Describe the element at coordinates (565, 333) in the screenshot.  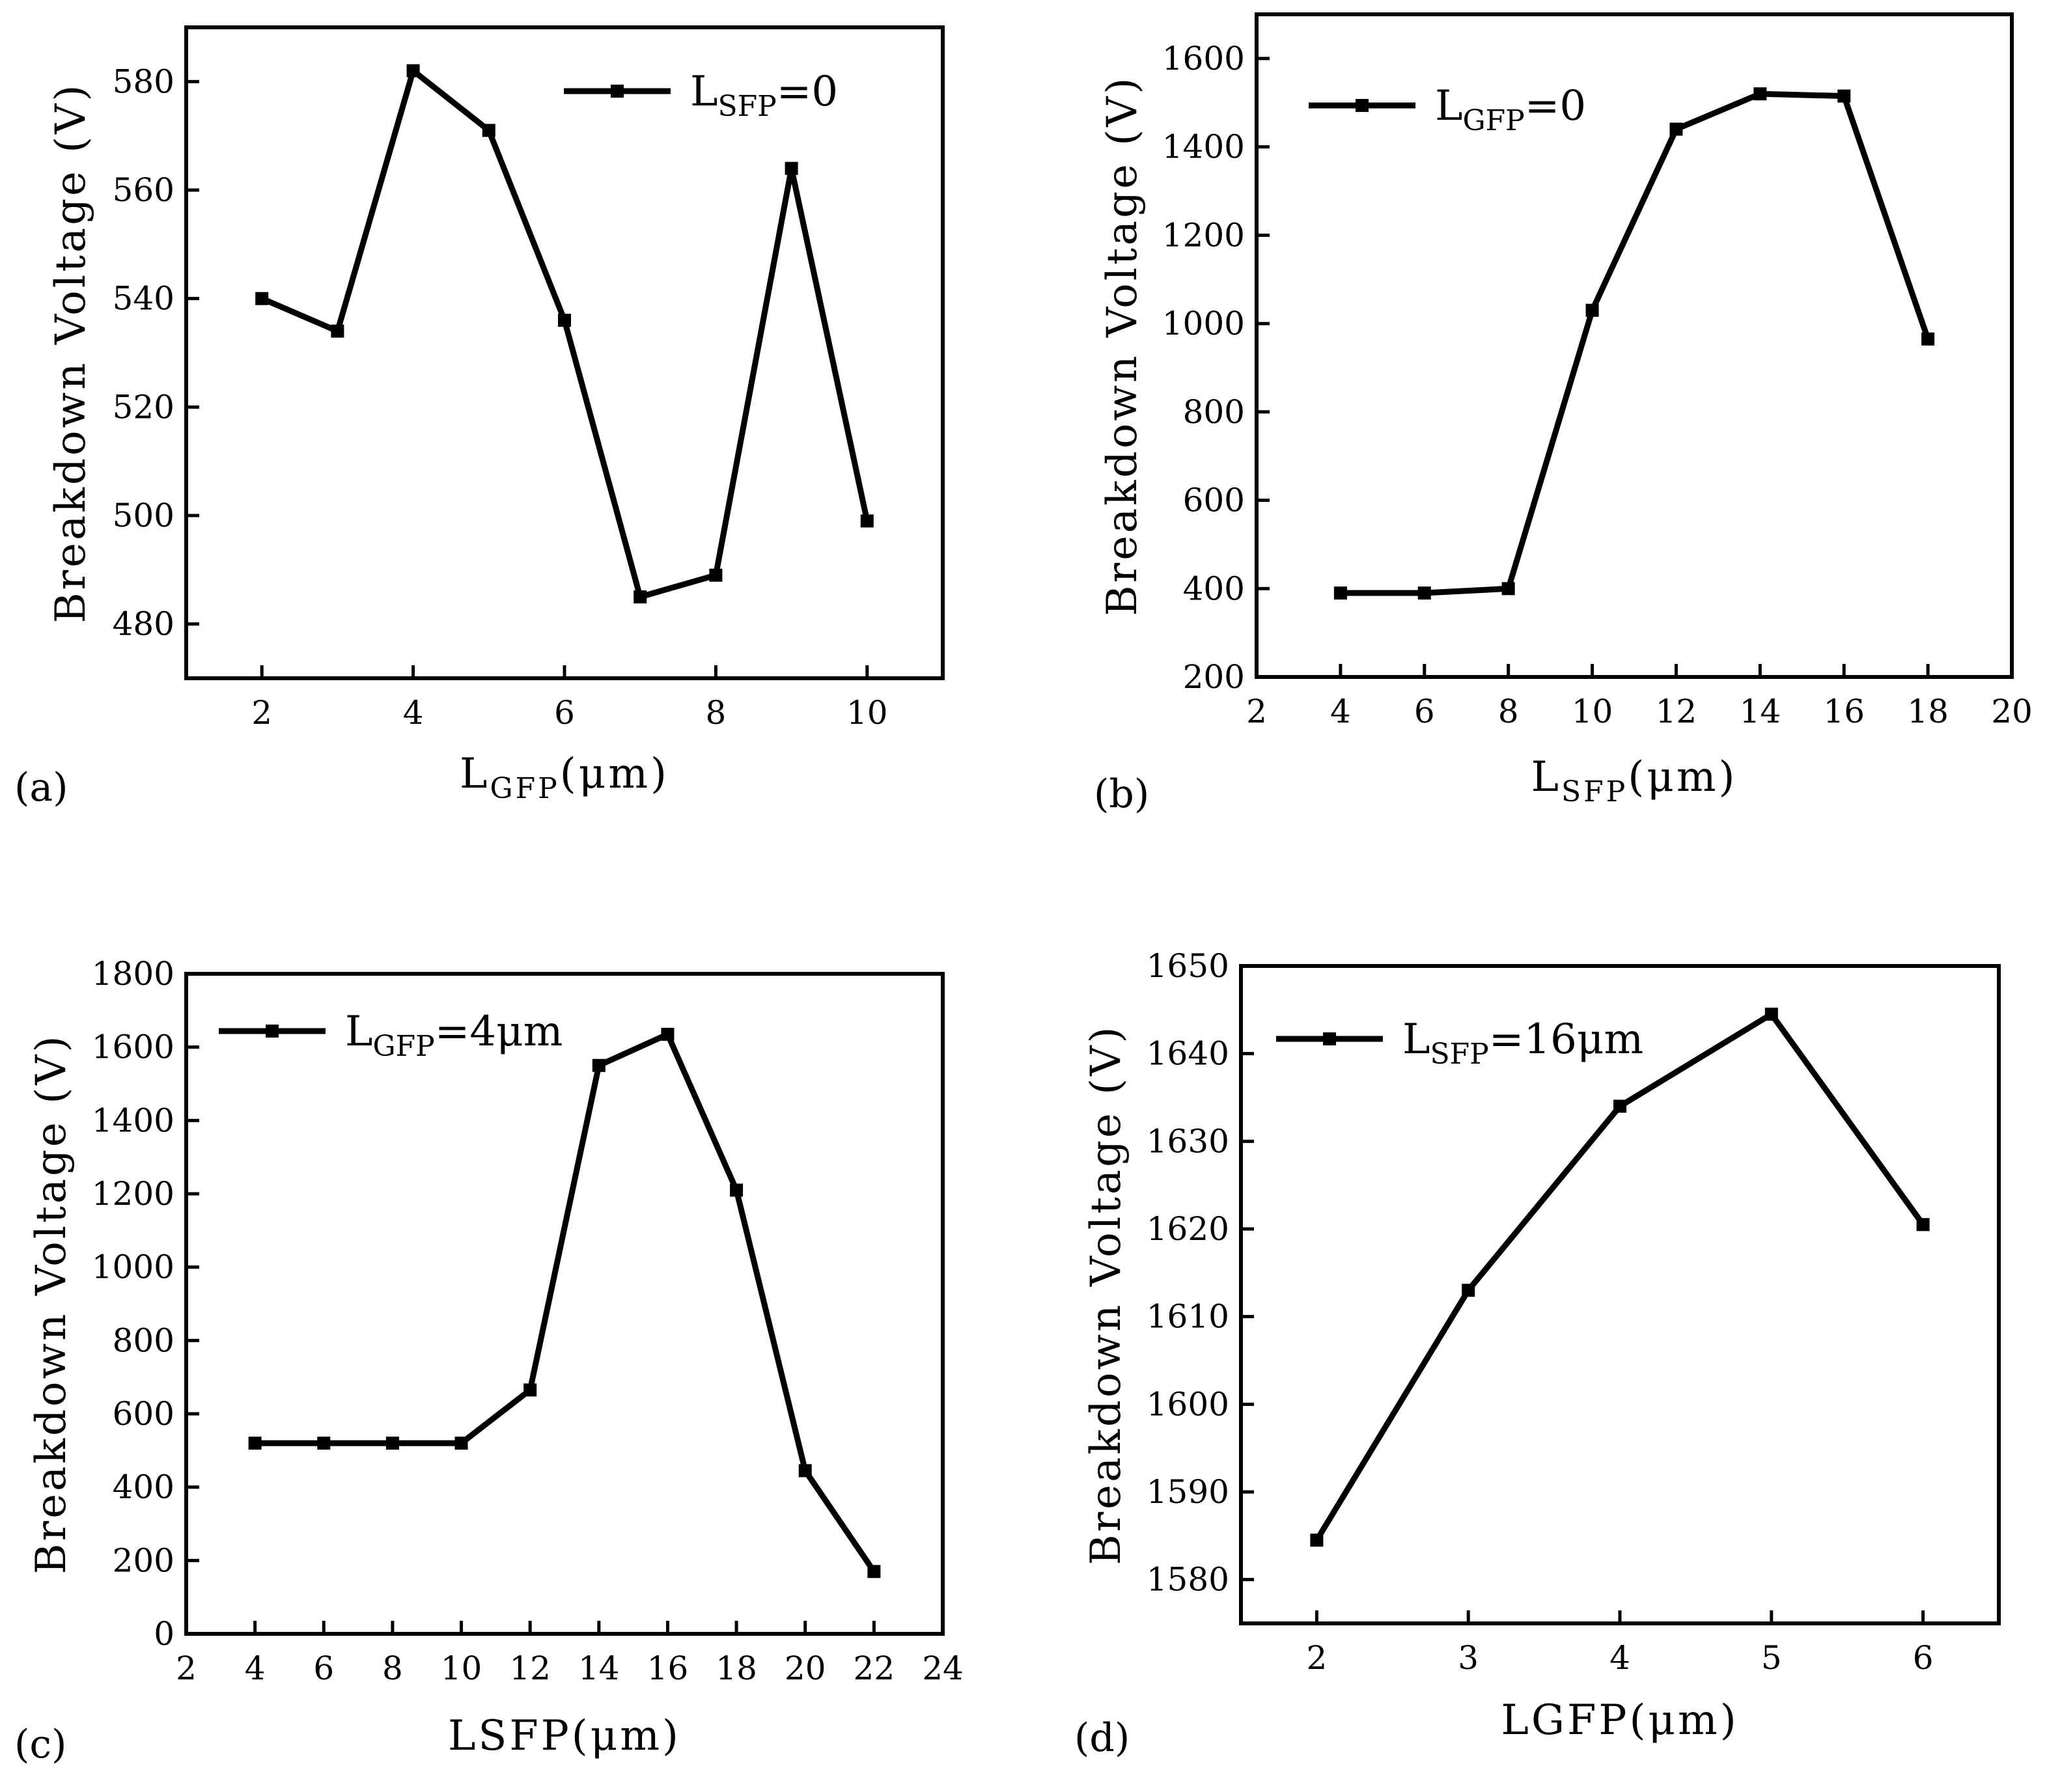
I see `series-line` at that location.